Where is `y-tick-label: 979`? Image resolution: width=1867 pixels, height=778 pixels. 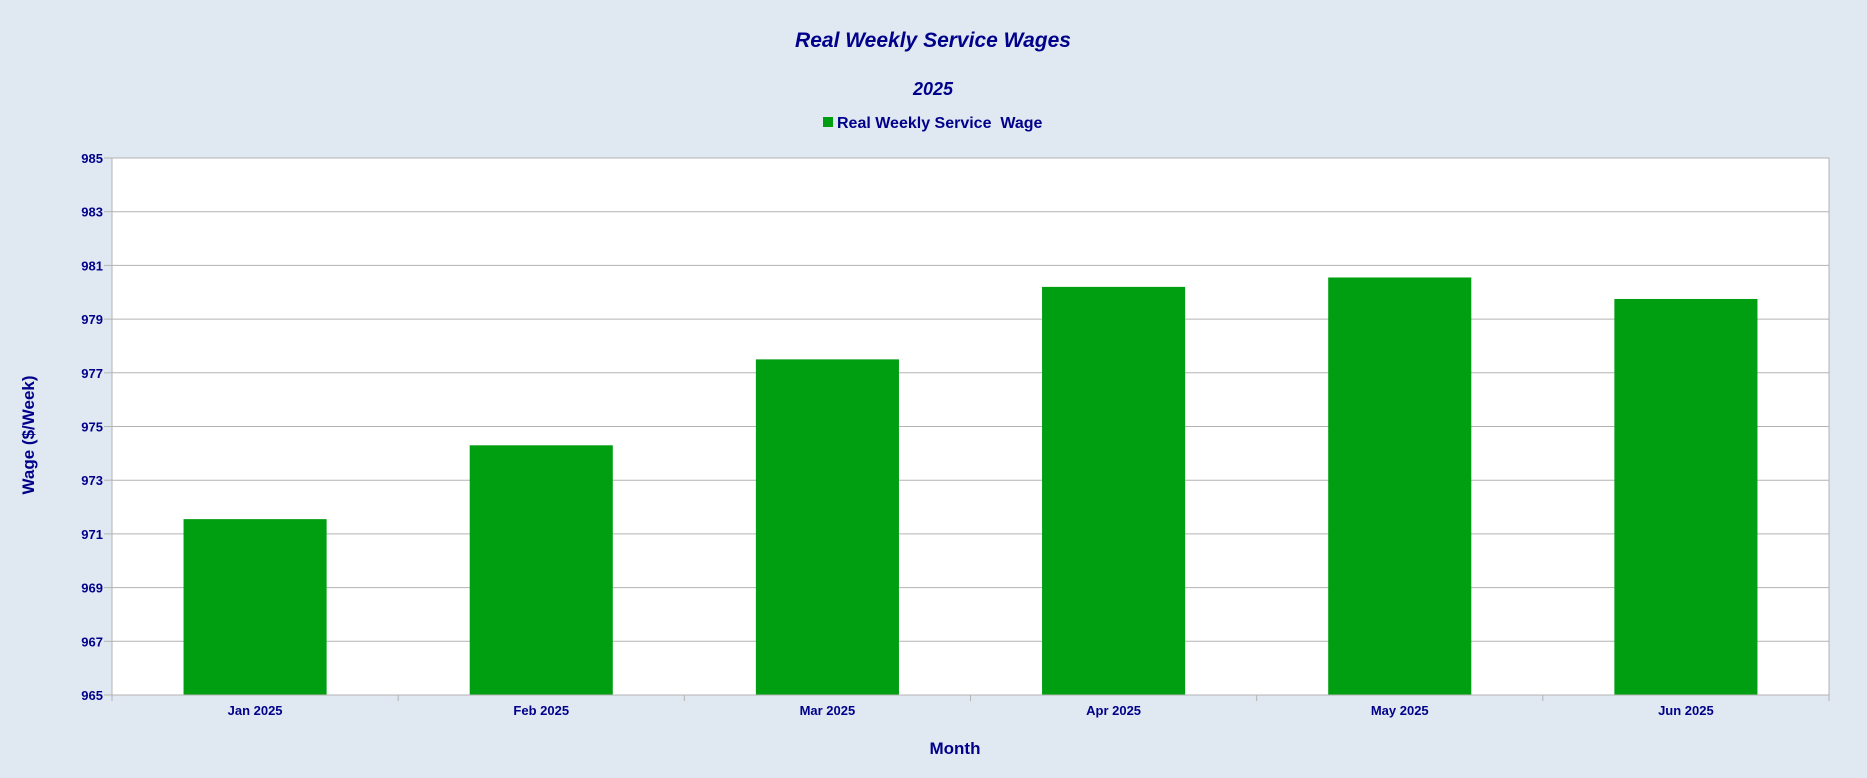 y-tick-label: 979 is located at coordinates (92, 319).